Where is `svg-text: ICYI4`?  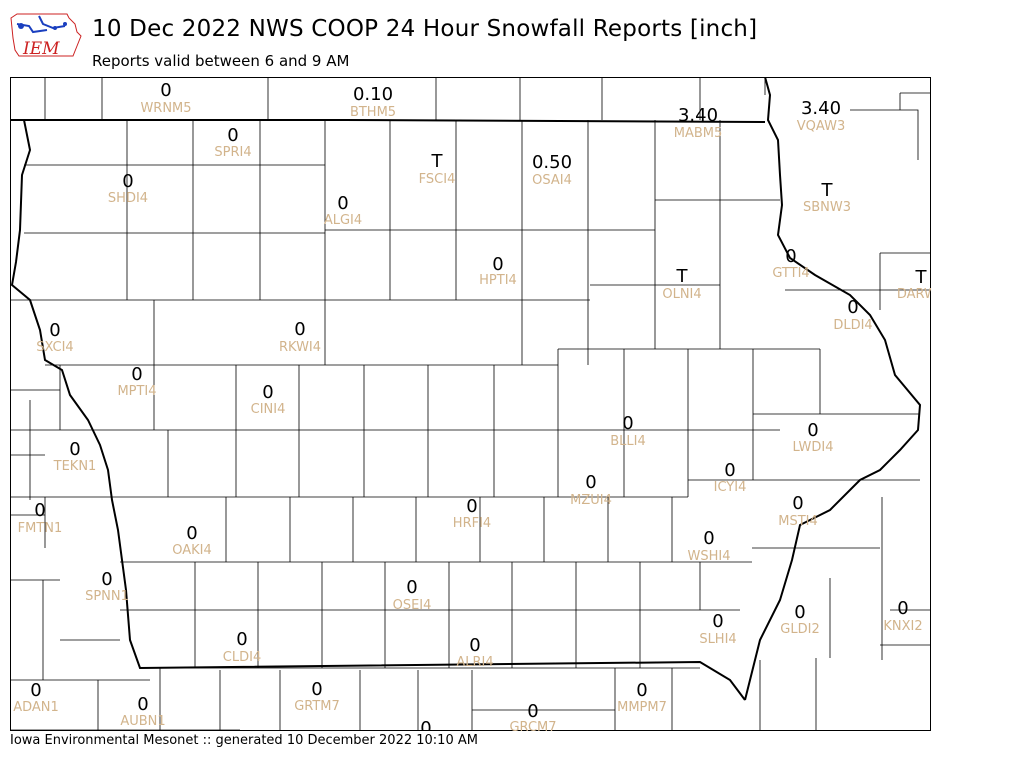 svg-text: ICYI4 is located at coordinates (730, 487).